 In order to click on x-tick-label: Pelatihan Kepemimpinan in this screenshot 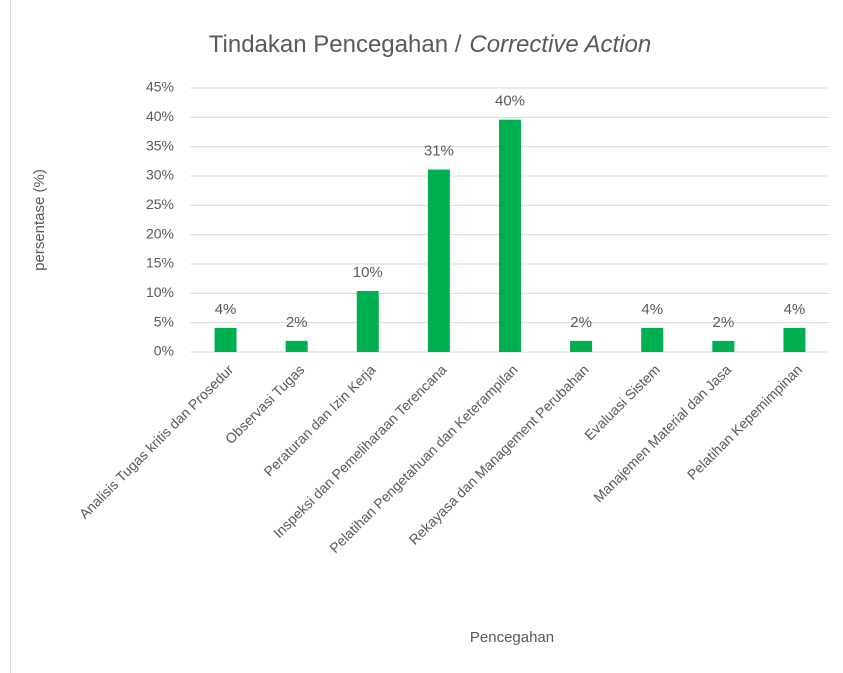, I will do `click(744, 421)`.